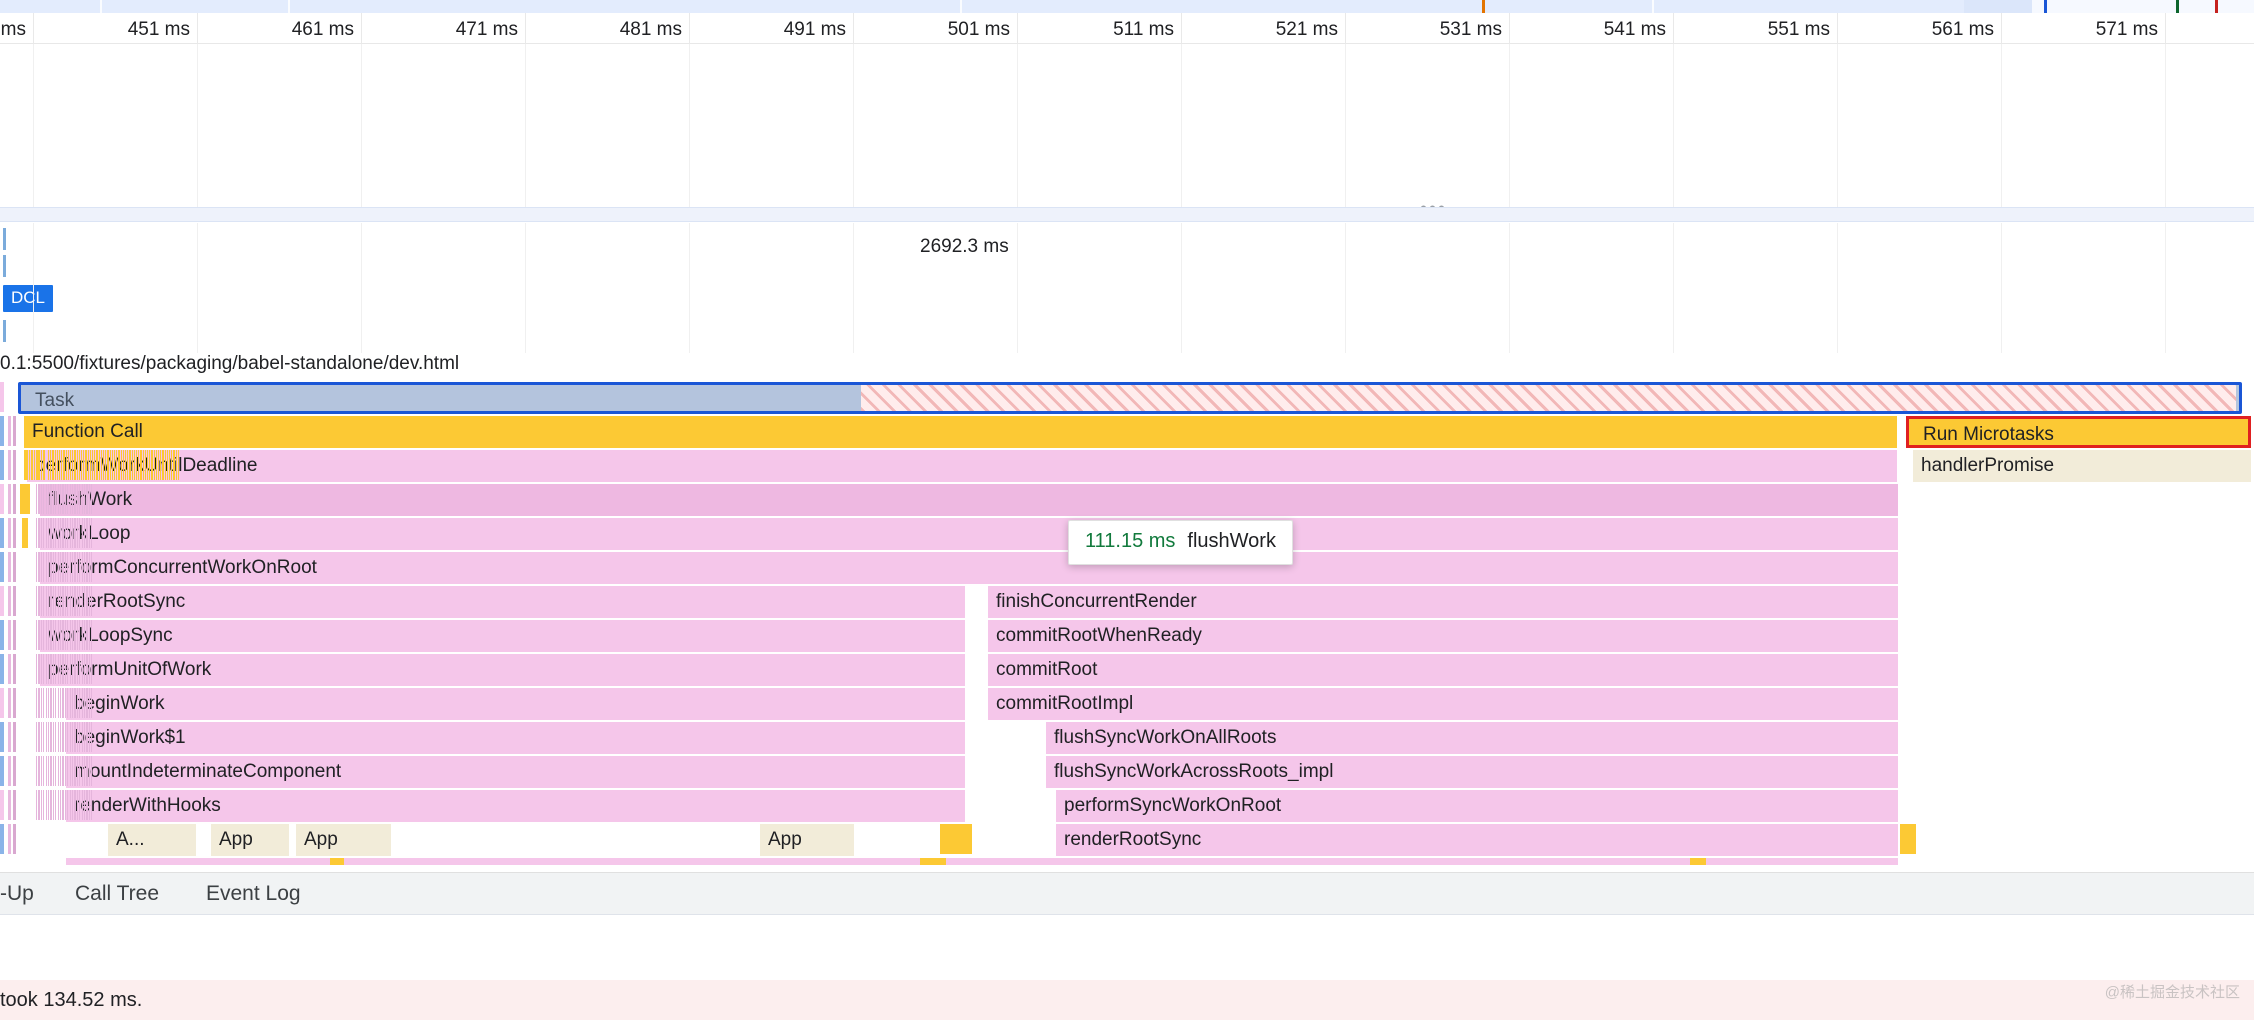 The width and height of the screenshot is (2254, 1020). I want to click on flame-chart-event: renderWithHooks, so click(515, 806).